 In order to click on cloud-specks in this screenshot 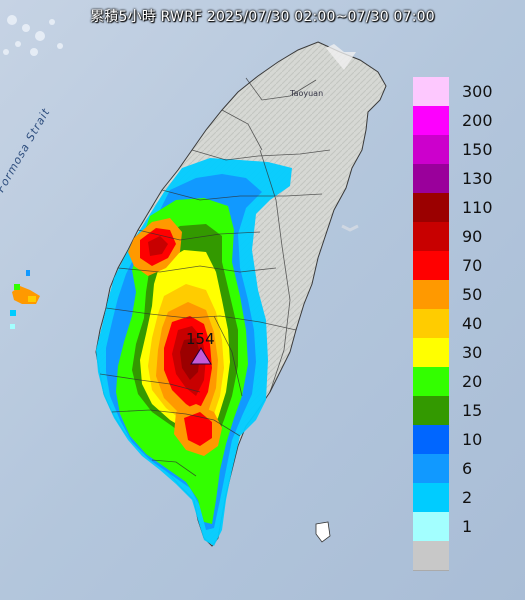, I will do `click(33, 35)`.